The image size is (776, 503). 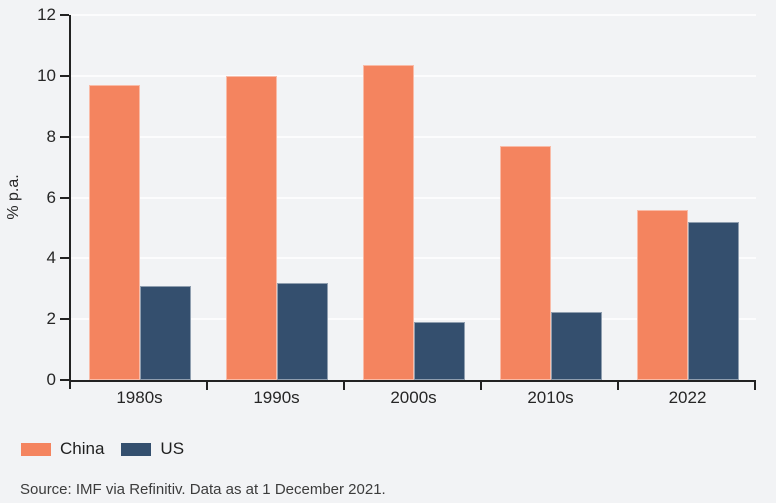 I want to click on bar-china-2010s, so click(x=525, y=263).